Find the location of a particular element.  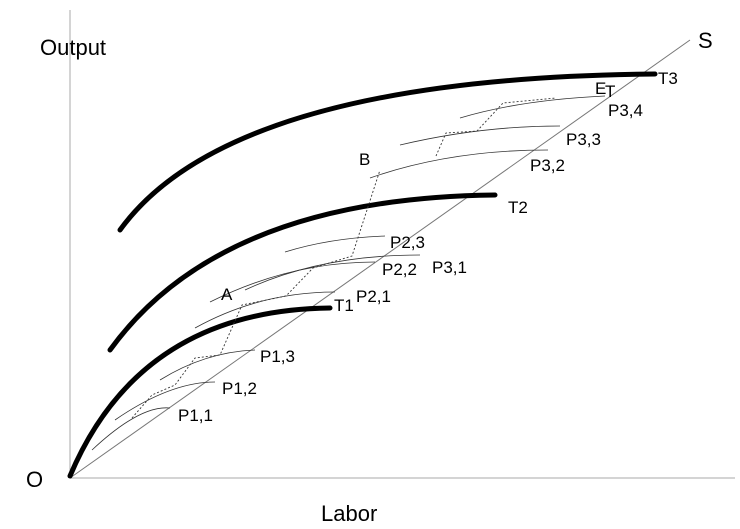

curve-label: P3,4 is located at coordinates (625, 110).